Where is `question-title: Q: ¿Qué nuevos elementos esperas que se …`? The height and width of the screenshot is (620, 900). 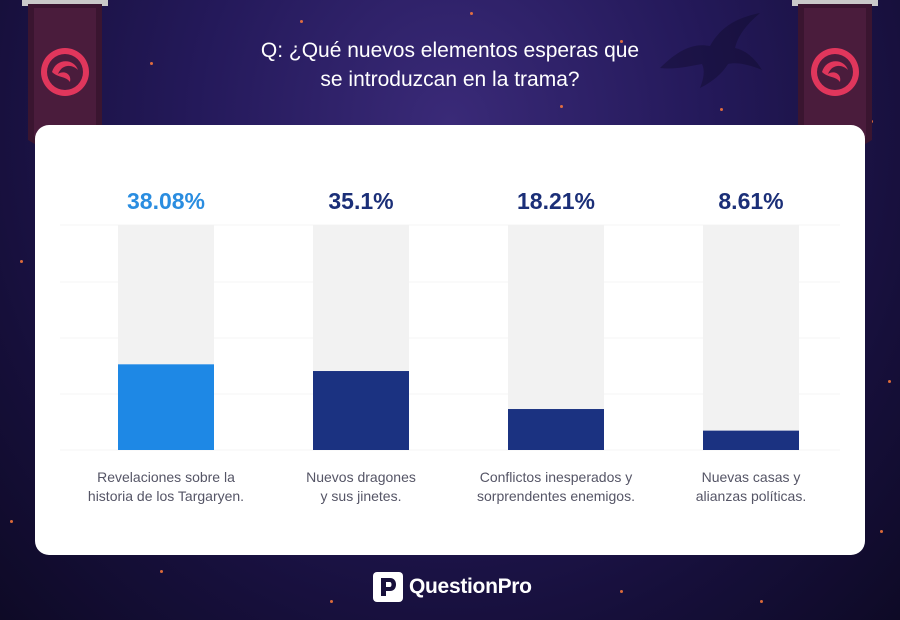
question-title: Q: ¿Qué nuevos elementos esperas que se … is located at coordinates (450, 65).